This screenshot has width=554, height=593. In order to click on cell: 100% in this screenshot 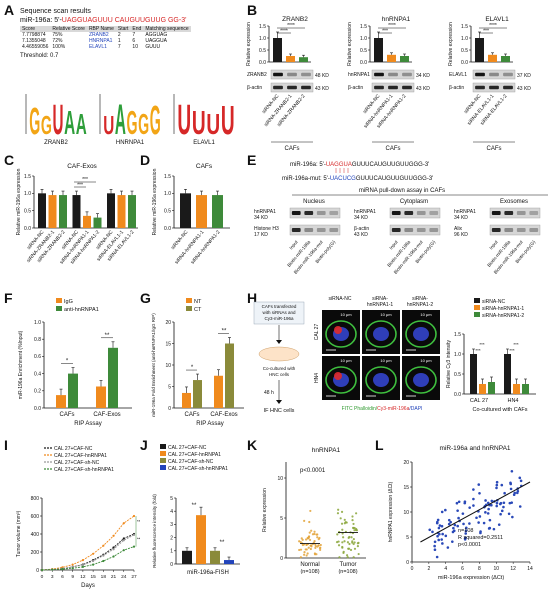, I will do `click(59, 47)`.